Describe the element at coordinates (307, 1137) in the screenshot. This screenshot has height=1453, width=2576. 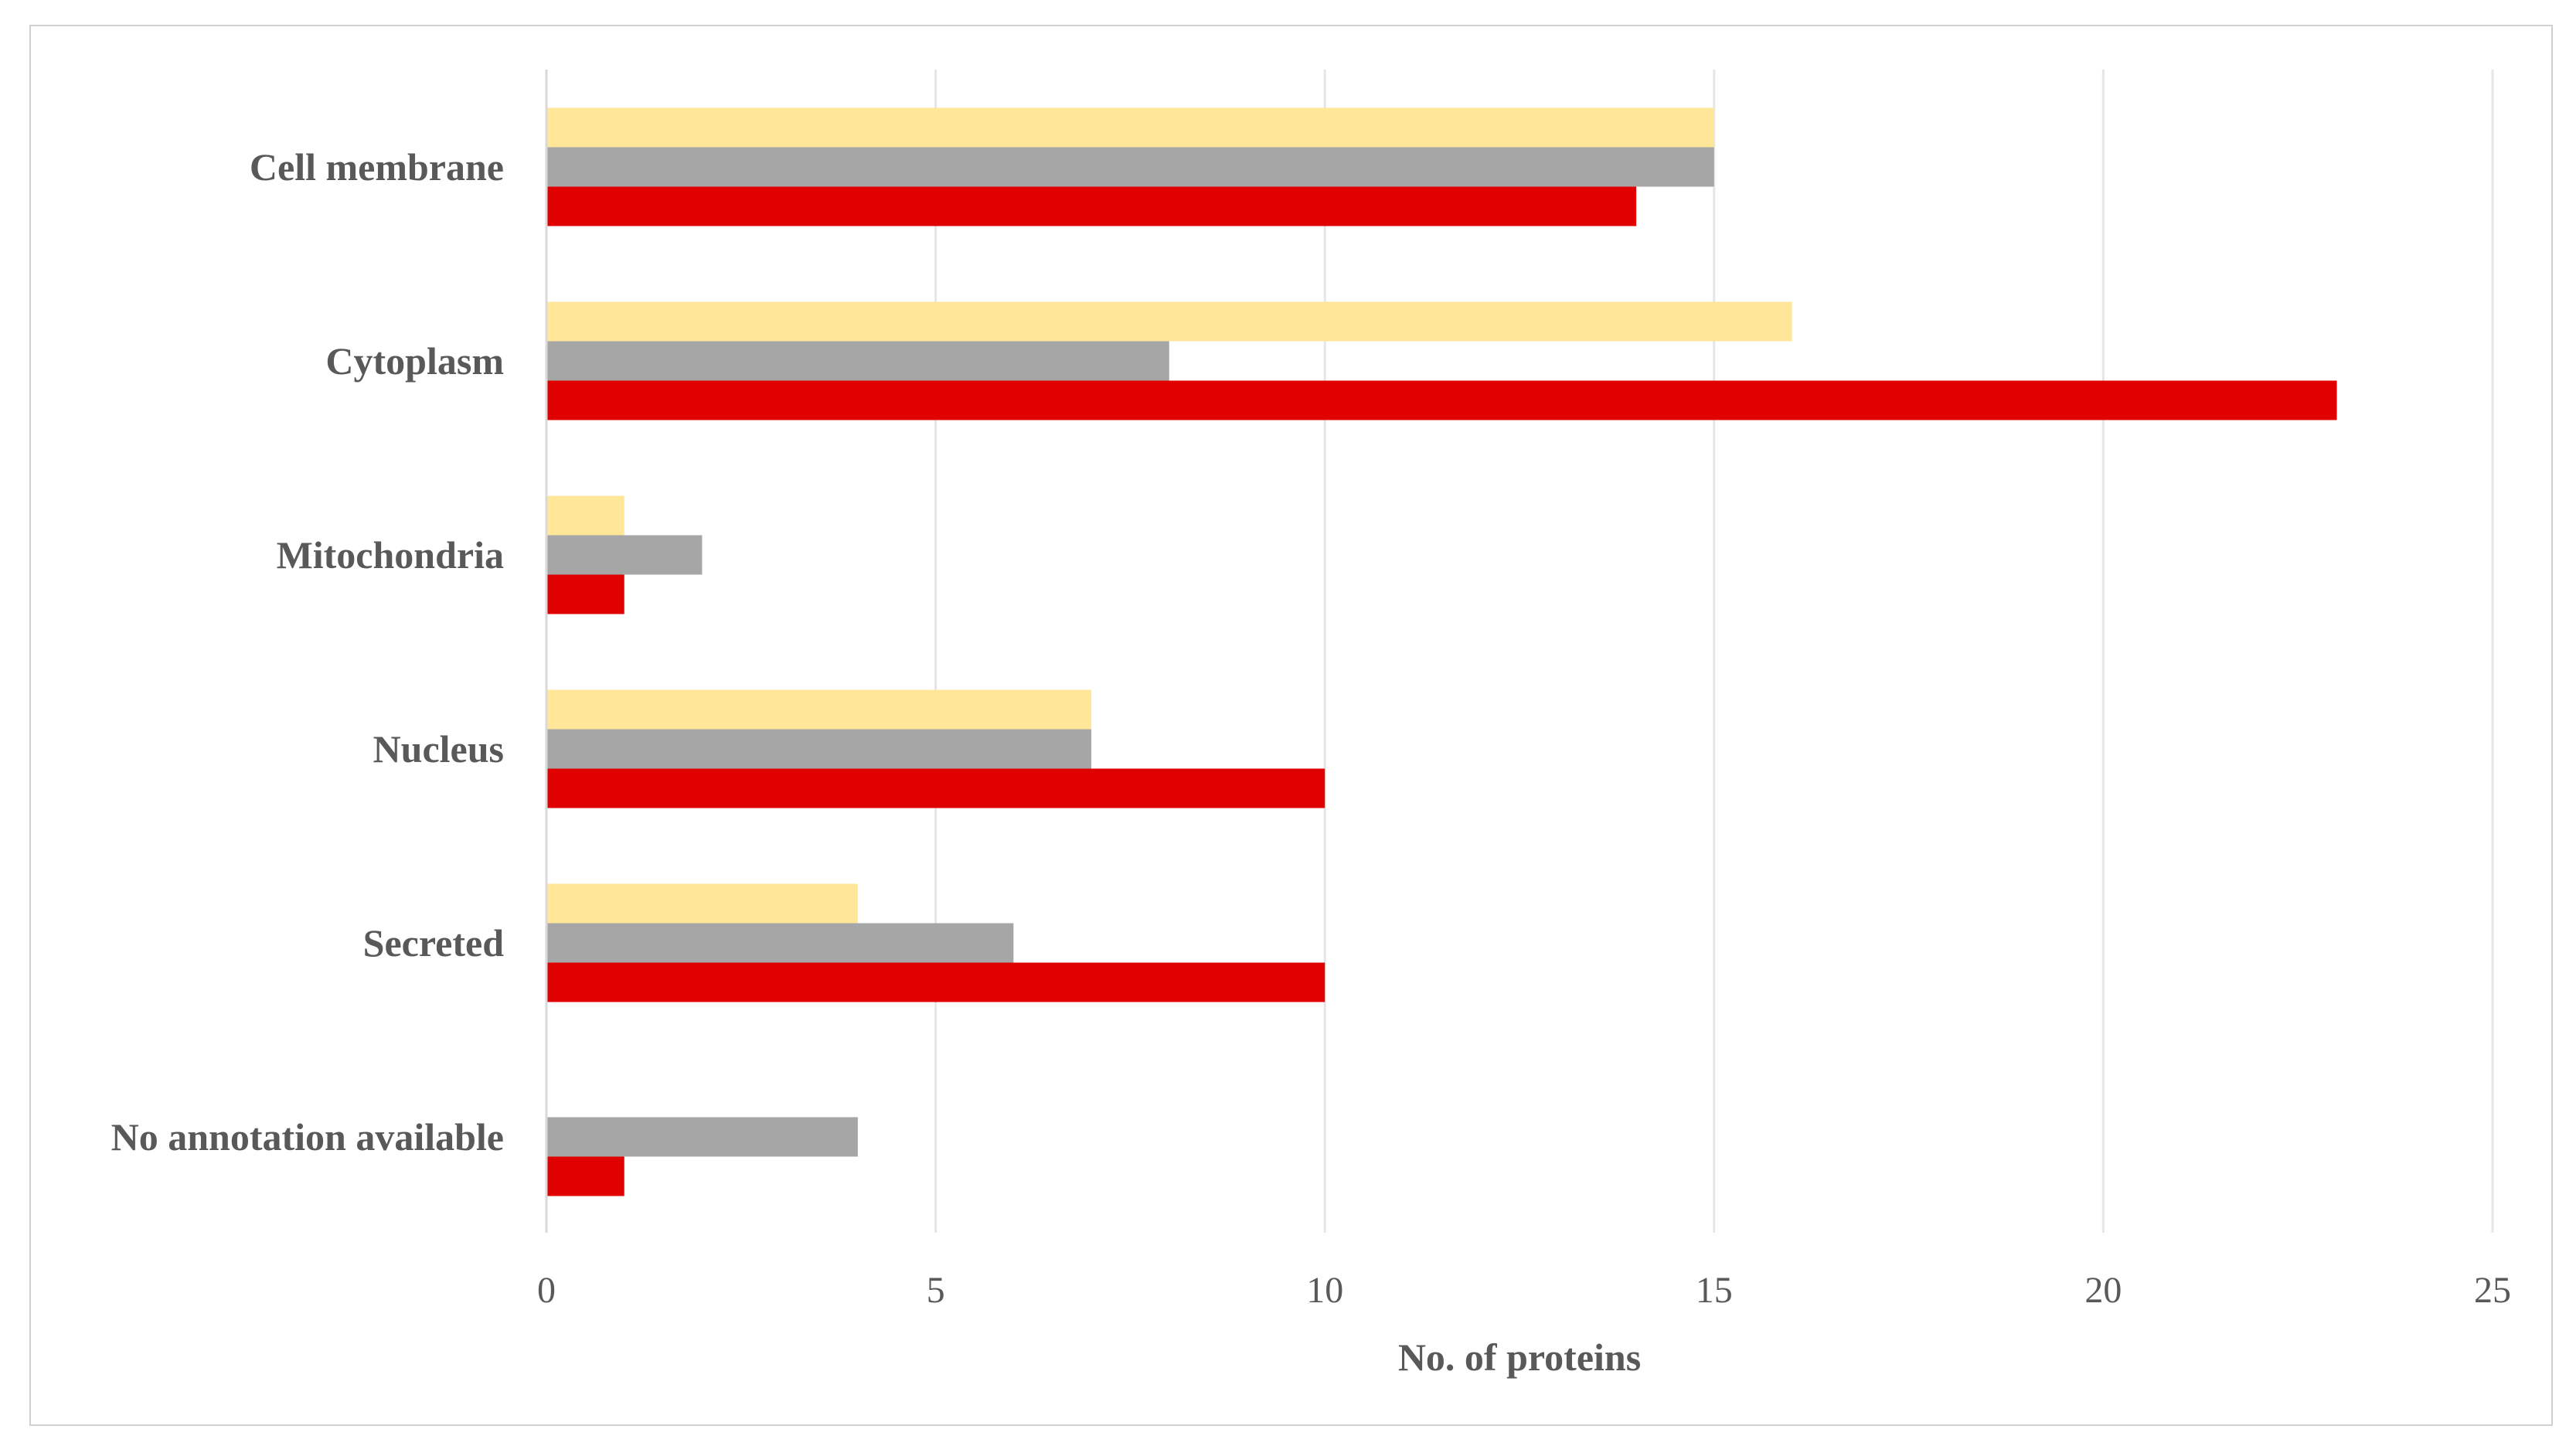
I see `category-label-no-annotation-available: No annotation available` at that location.